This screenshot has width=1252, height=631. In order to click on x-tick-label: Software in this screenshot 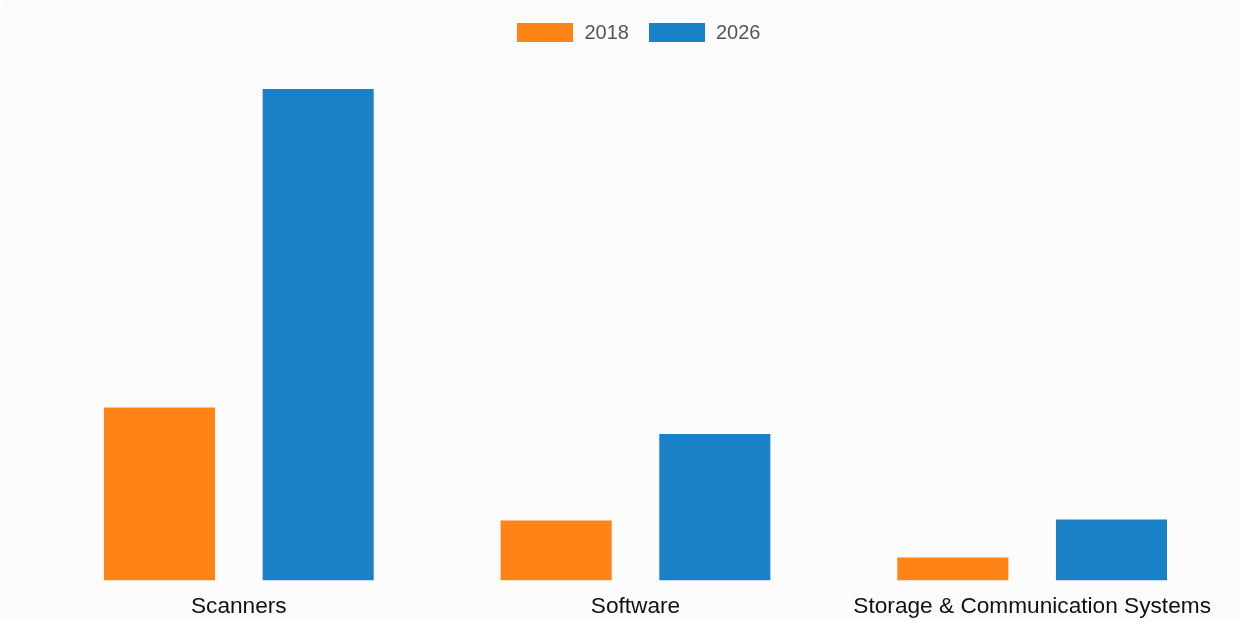, I will do `click(635, 604)`.